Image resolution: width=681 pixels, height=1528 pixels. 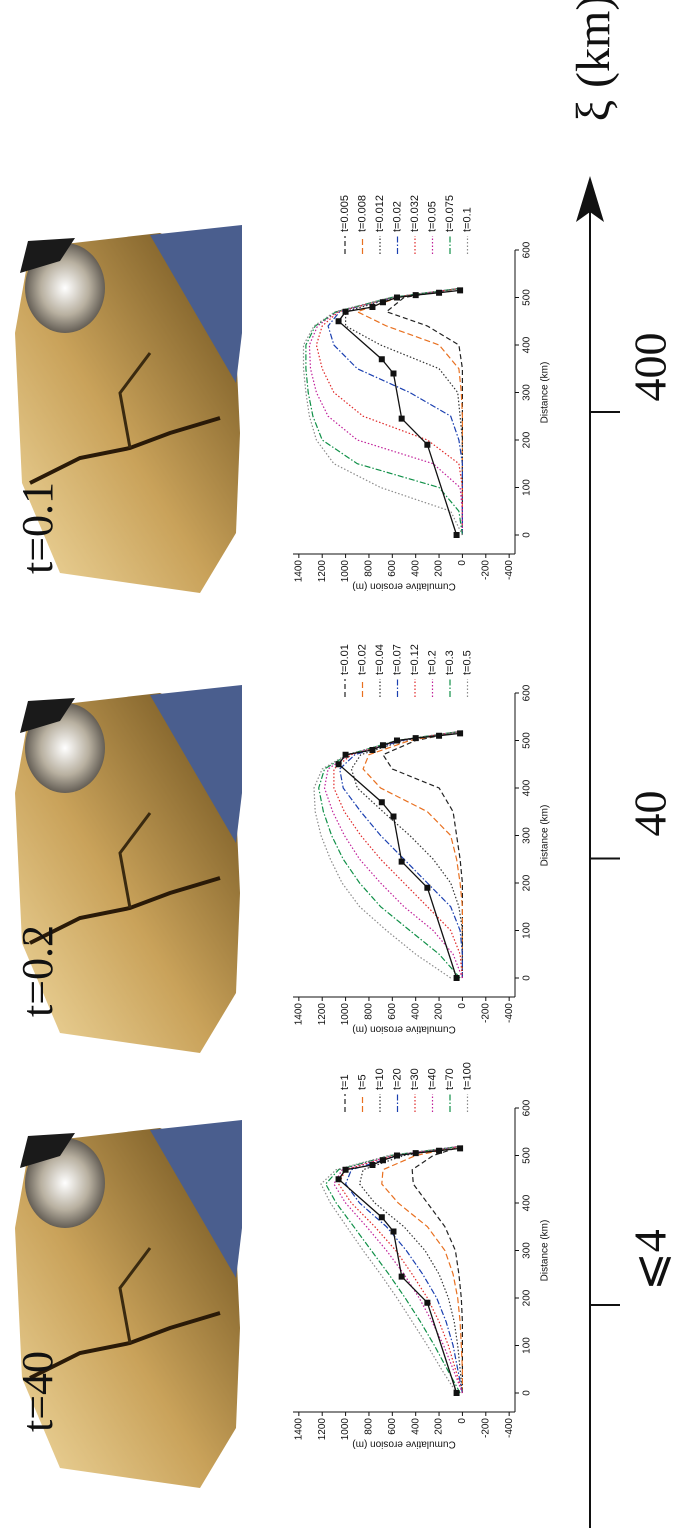 I want to click on y-tick-label: 800, so click(x=369, y=1011).